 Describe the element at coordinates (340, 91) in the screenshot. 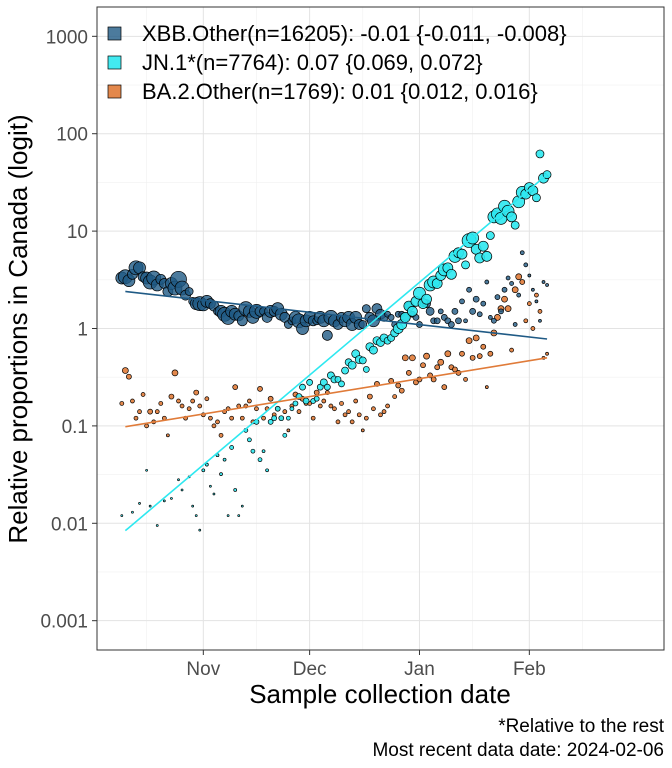

I see `legend-label-2: BA.2.Other(n=1769): 0.01 {0.012, 0.016}` at that location.